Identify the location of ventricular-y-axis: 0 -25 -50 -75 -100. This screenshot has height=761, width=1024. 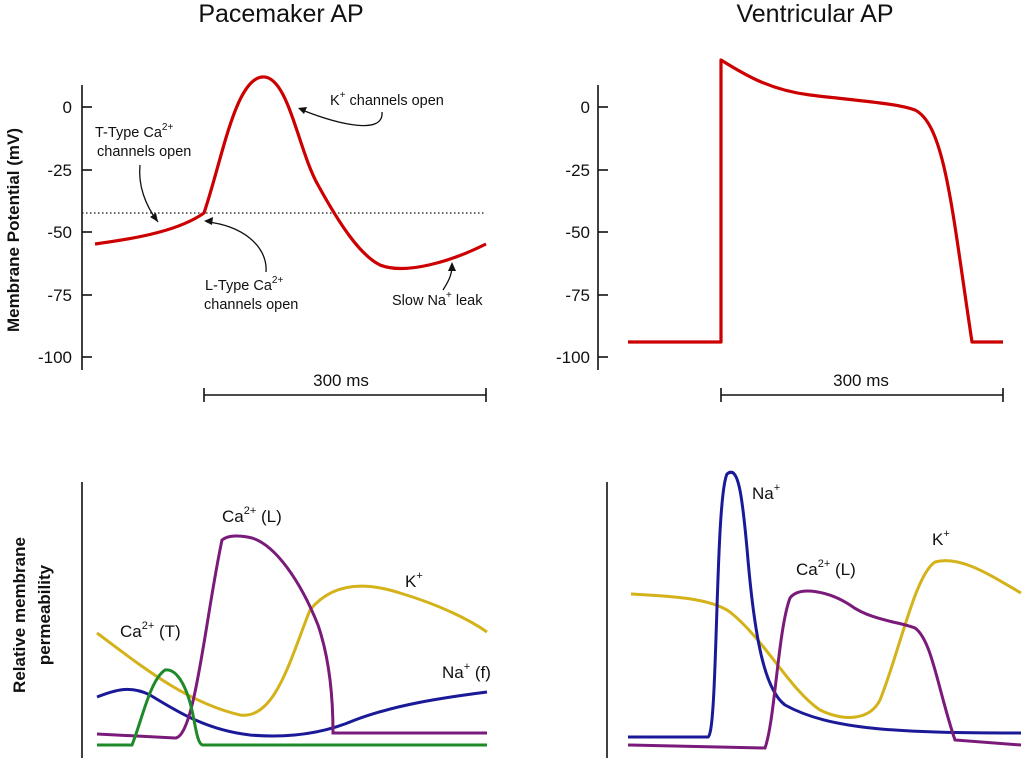
(582, 227).